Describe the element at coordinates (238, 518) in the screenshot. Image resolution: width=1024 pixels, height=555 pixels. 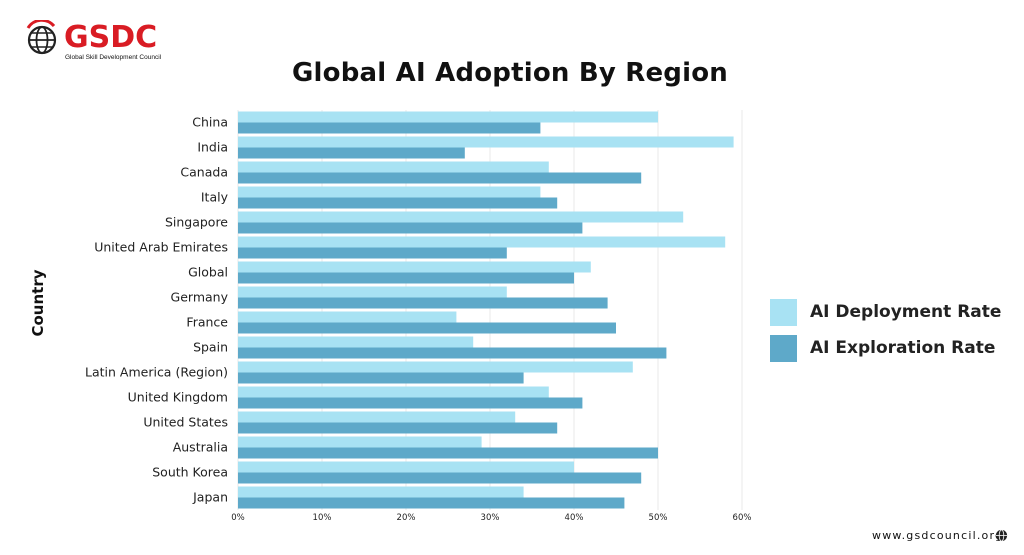
I see `x-tick-label: 0%` at that location.